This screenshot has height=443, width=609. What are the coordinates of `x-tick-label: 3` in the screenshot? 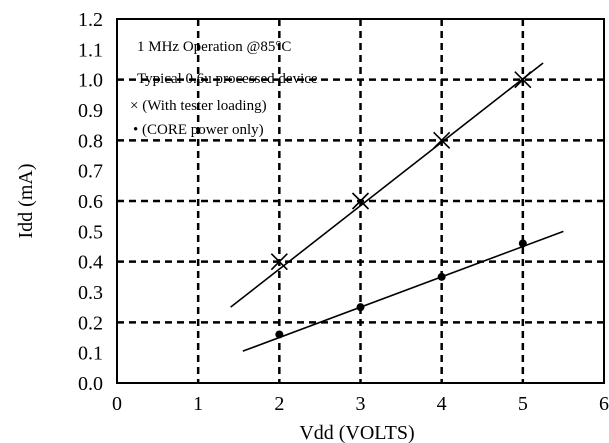 It's located at (361, 404).